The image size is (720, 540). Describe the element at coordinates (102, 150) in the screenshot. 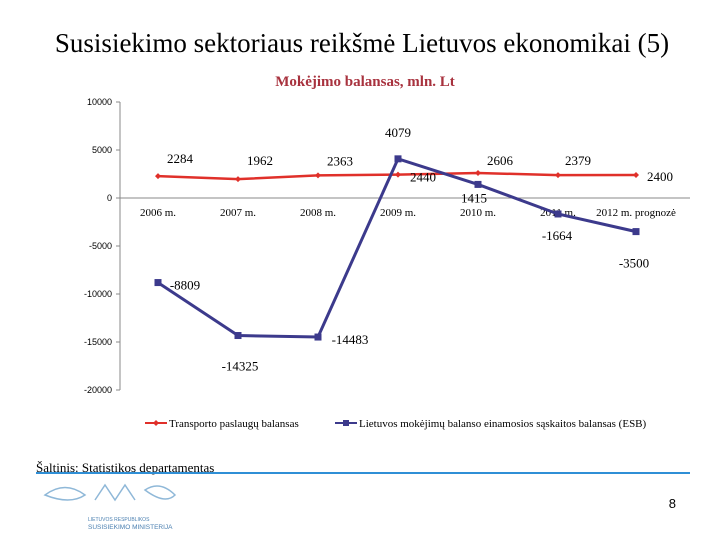

I see `y-tick-label: 5000` at that location.